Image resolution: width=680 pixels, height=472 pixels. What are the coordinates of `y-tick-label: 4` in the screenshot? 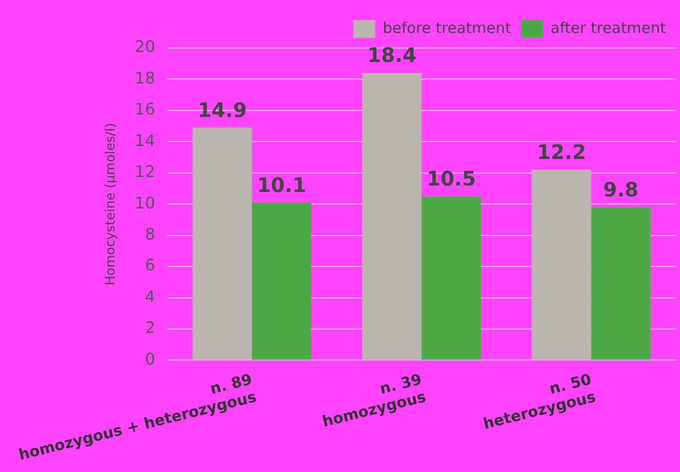 It's located at (150, 296).